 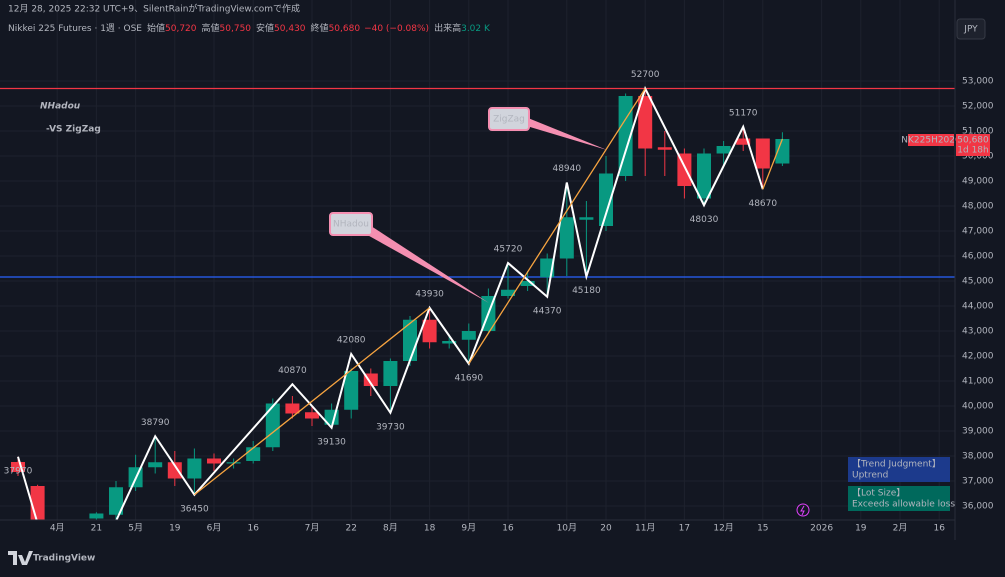 What do you see at coordinates (645, 75) in the screenshot?
I see `pivot-label: 52700` at bounding box center [645, 75].